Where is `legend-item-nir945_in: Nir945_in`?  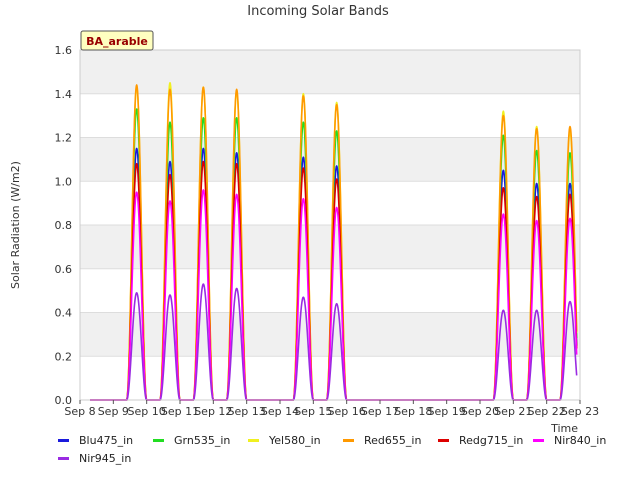 legend-item-nir945_in: Nir945_in is located at coordinates (94, 458).